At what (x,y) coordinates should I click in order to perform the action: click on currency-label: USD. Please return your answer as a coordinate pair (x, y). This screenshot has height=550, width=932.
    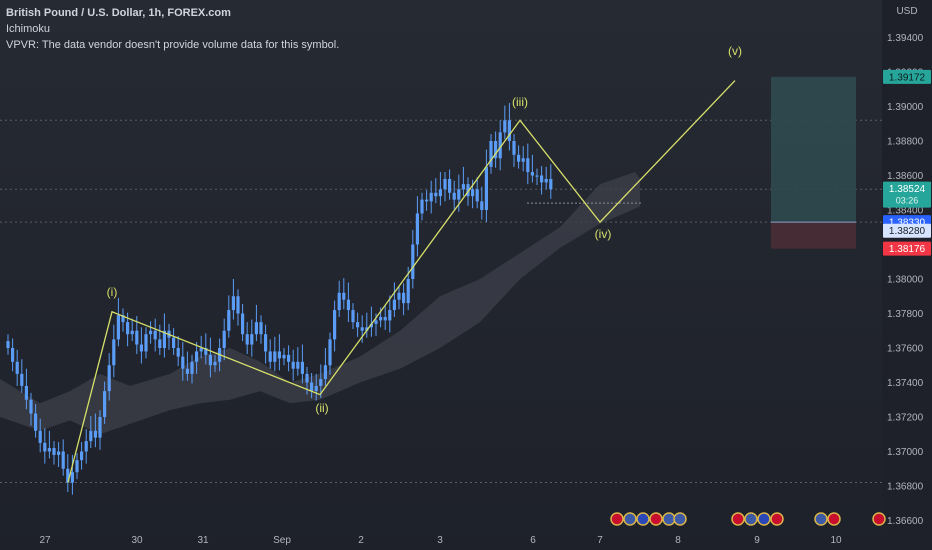
    Looking at the image, I should click on (906, 11).